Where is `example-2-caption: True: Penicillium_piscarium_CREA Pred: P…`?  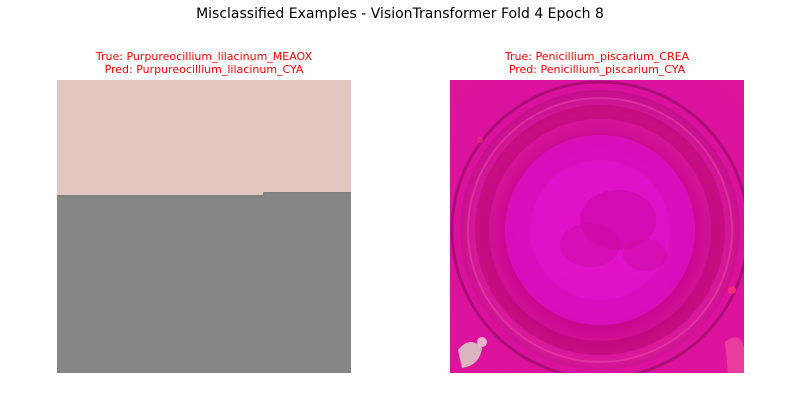 example-2-caption: True: Penicillium_piscarium_CREA Pred: P… is located at coordinates (597, 63).